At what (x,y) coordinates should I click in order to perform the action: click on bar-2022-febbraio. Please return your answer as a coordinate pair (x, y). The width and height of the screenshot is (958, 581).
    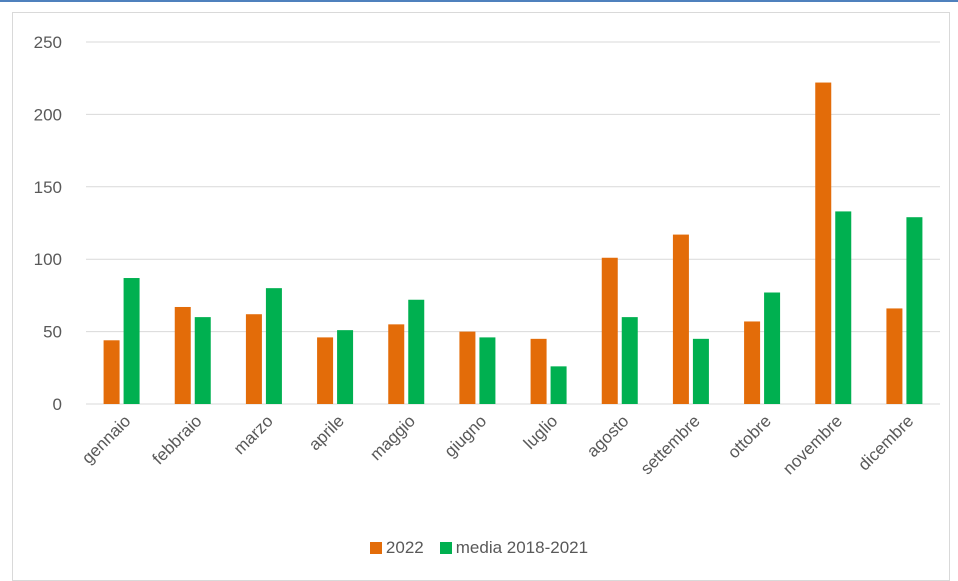
    Looking at the image, I should click on (182, 355).